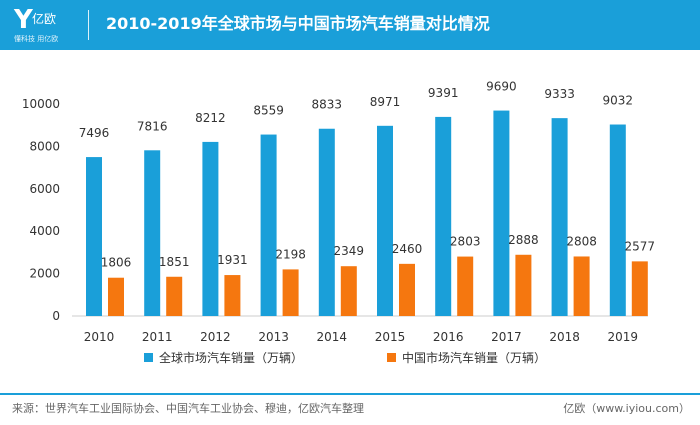 Image resolution: width=700 pixels, height=425 pixels. I want to click on data-label-china: 2888, so click(523, 240).